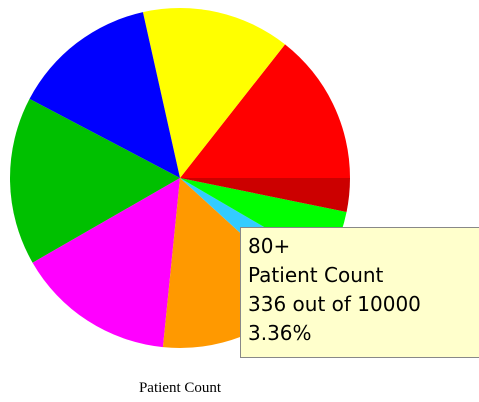  Describe the element at coordinates (334, 304) in the screenshot. I see `tooltip-count: 336 out of 10000` at that location.